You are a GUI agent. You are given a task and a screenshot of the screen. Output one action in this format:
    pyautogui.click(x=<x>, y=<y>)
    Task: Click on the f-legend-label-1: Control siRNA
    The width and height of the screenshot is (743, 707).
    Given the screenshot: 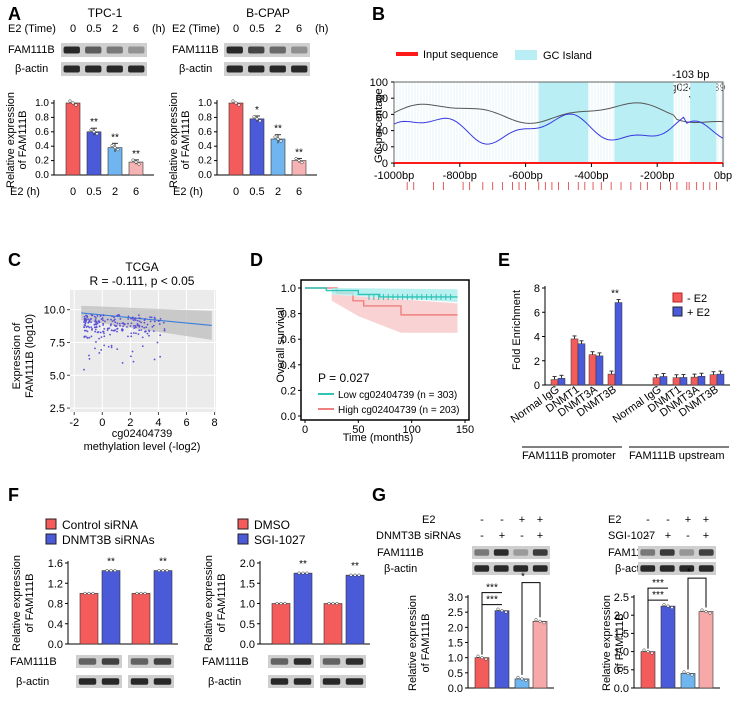 What is the action you would take?
    pyautogui.click(x=100, y=525)
    